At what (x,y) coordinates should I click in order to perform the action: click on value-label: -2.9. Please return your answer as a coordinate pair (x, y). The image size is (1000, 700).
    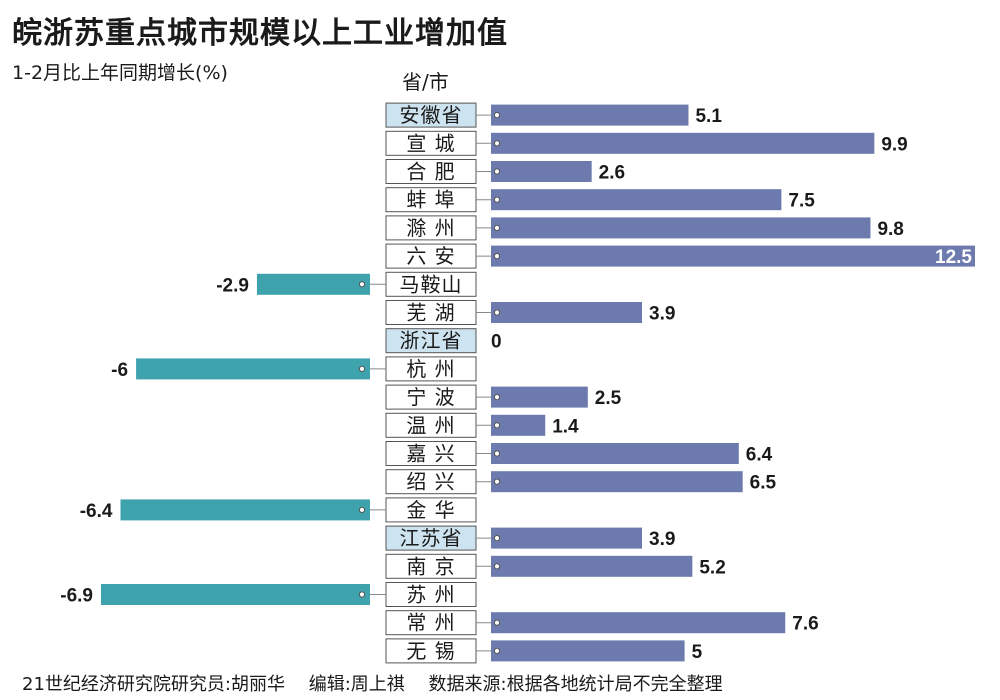
    Looking at the image, I should click on (232, 285).